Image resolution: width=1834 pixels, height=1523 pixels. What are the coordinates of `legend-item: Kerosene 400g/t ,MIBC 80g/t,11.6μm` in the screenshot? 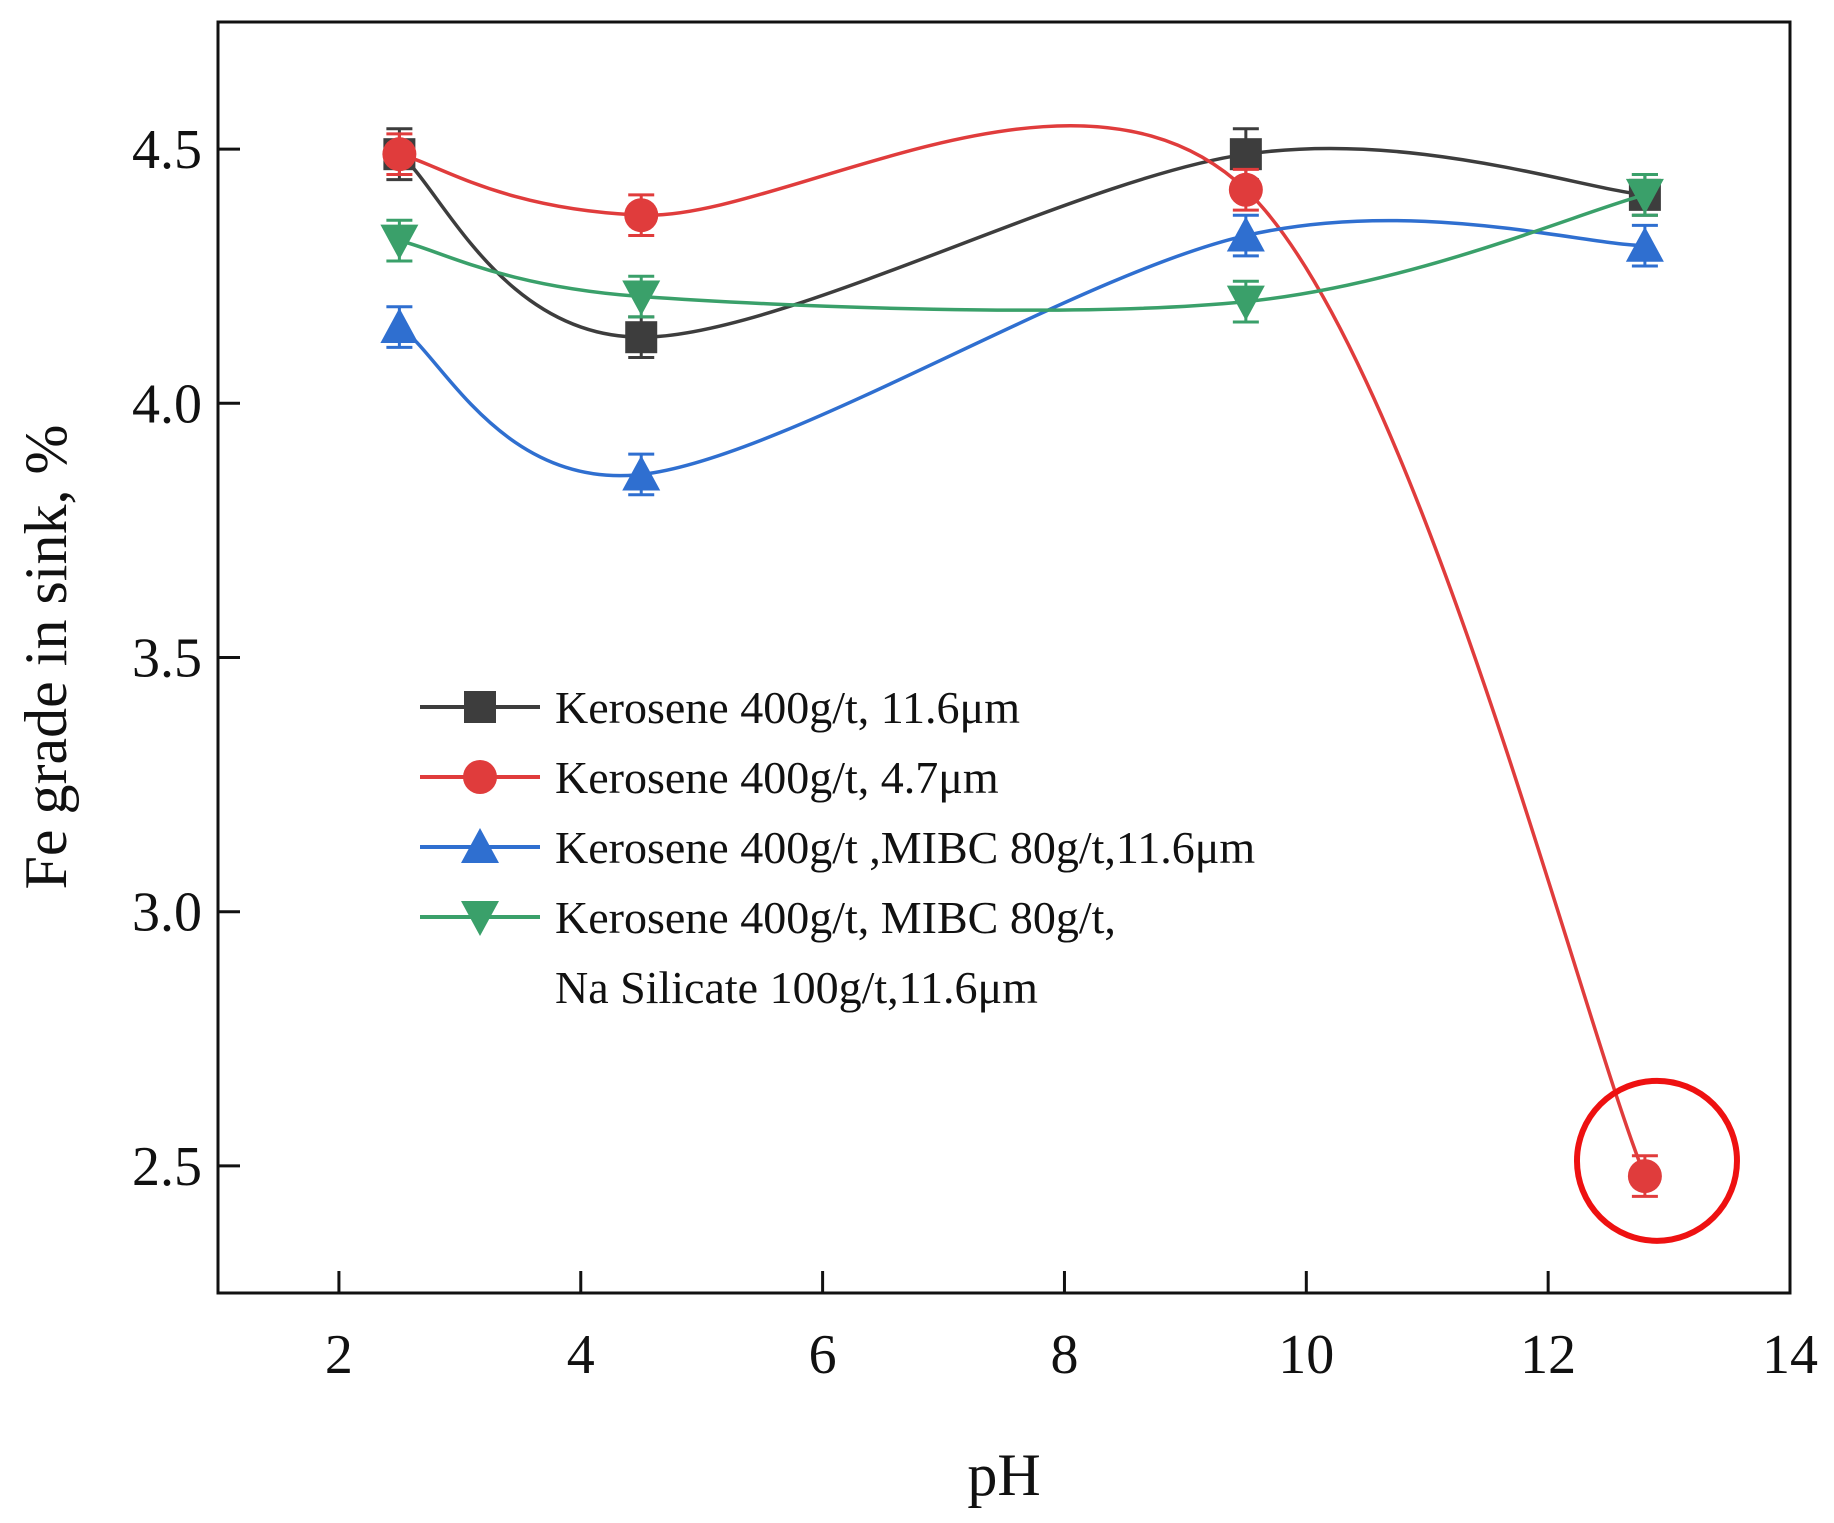 It's located at (837, 847).